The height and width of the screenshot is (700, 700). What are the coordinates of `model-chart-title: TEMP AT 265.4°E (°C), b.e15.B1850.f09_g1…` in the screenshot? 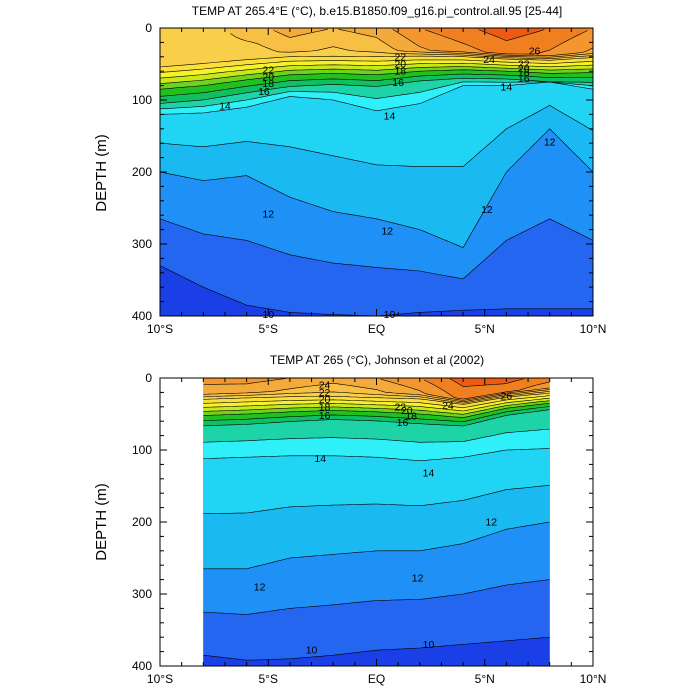 It's located at (377, 11).